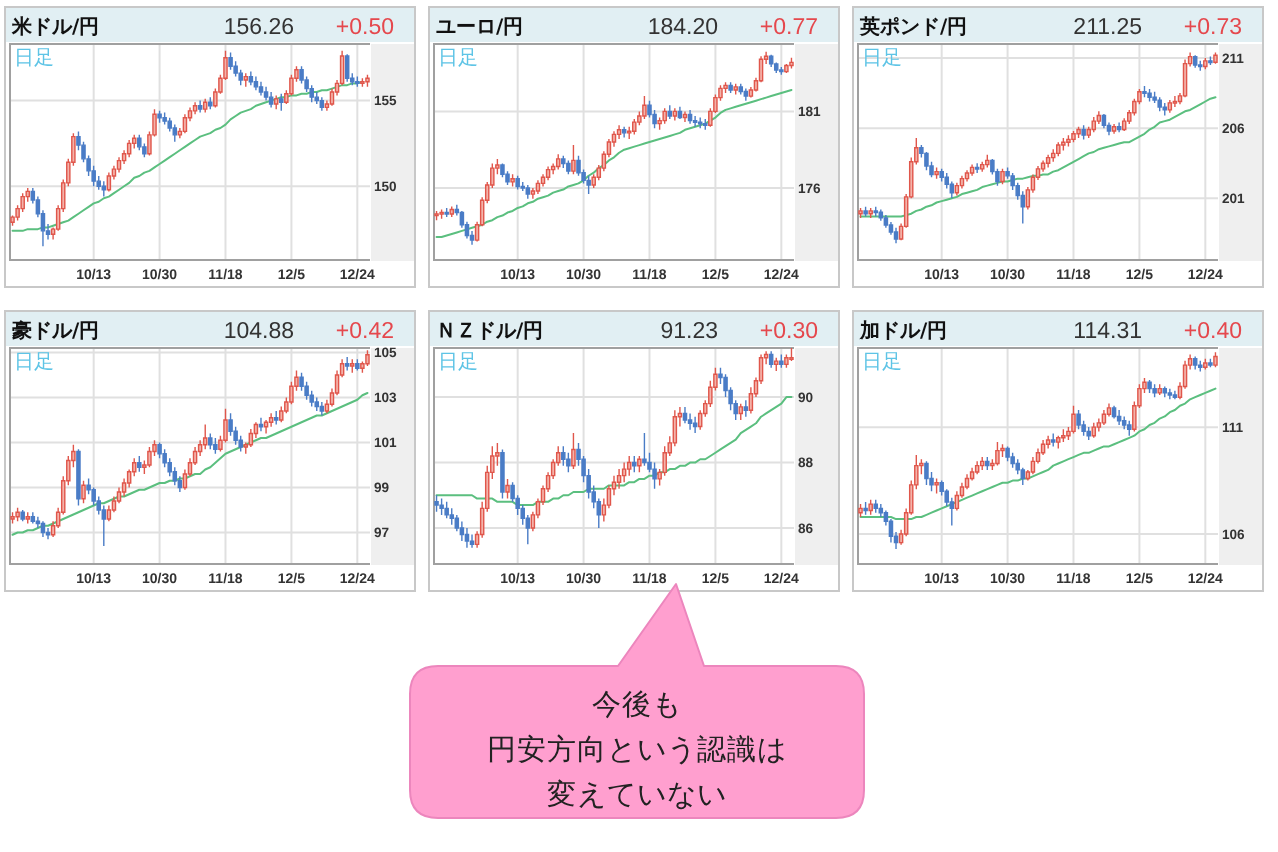  Describe the element at coordinates (913, 27) in the screenshot. I see `chart-title: 英ポンド/円` at that location.